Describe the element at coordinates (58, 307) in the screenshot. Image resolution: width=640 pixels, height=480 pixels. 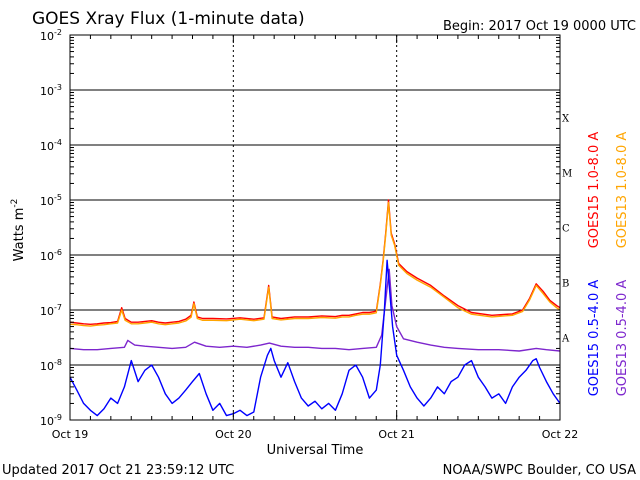
I see `y-tick-exp-5: -7` at that location.